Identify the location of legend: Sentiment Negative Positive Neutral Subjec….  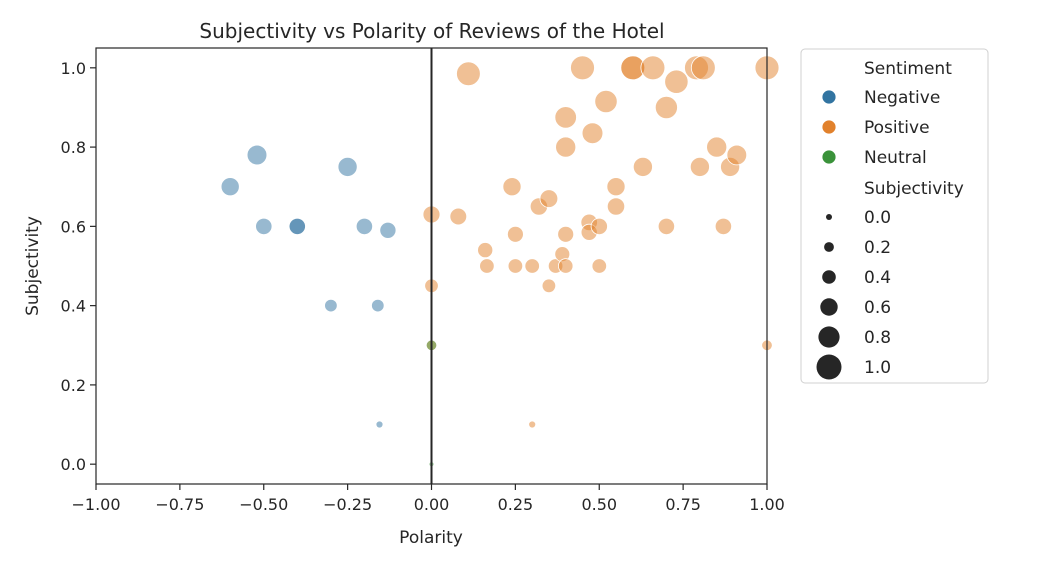
(894, 216).